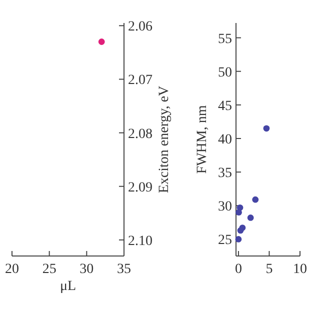 This screenshot has height=320, width=320. What do you see at coordinates (49, 269) in the screenshot?
I see `x-tick-label: 25` at bounding box center [49, 269].